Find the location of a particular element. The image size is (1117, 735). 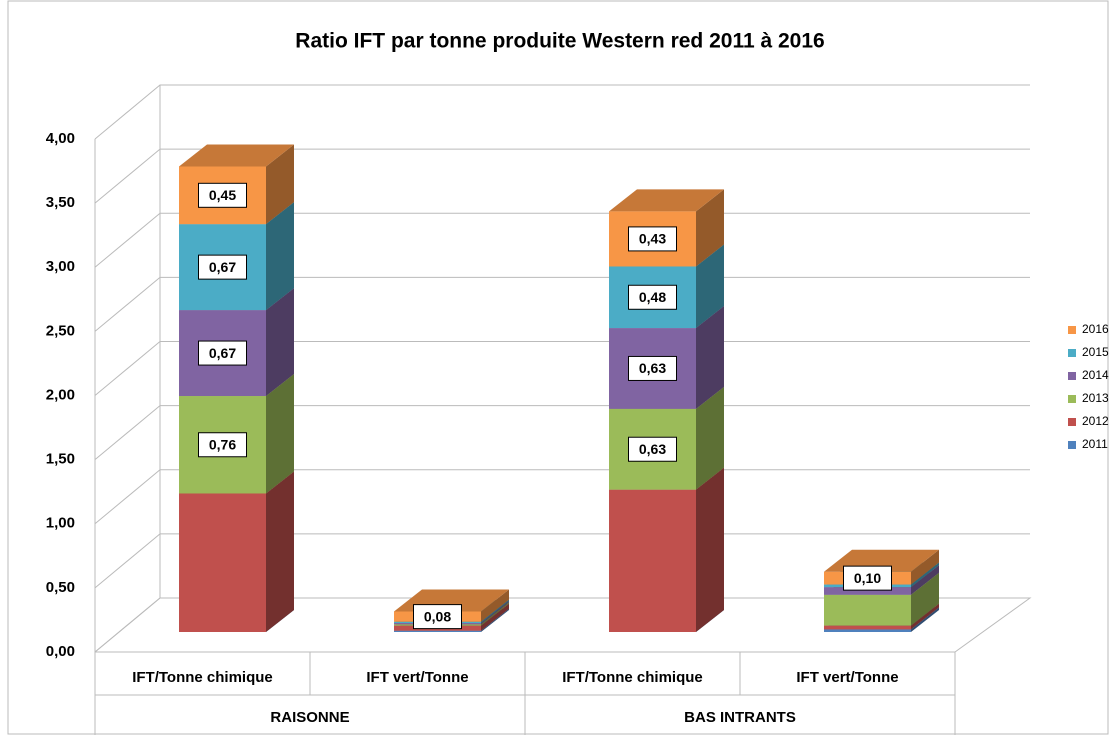

data-label: 0,48 is located at coordinates (652, 297).